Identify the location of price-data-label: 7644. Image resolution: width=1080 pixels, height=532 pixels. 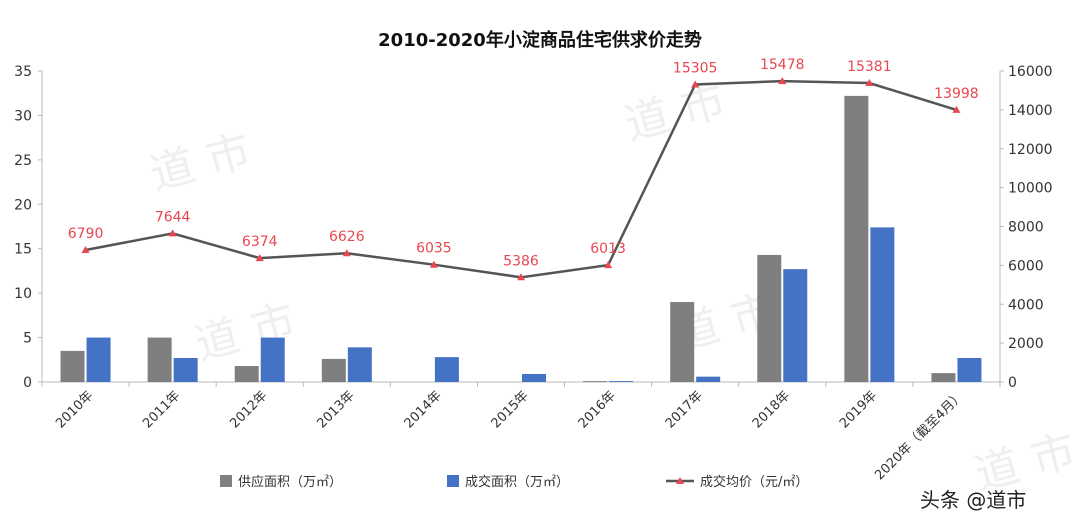
(173, 217).